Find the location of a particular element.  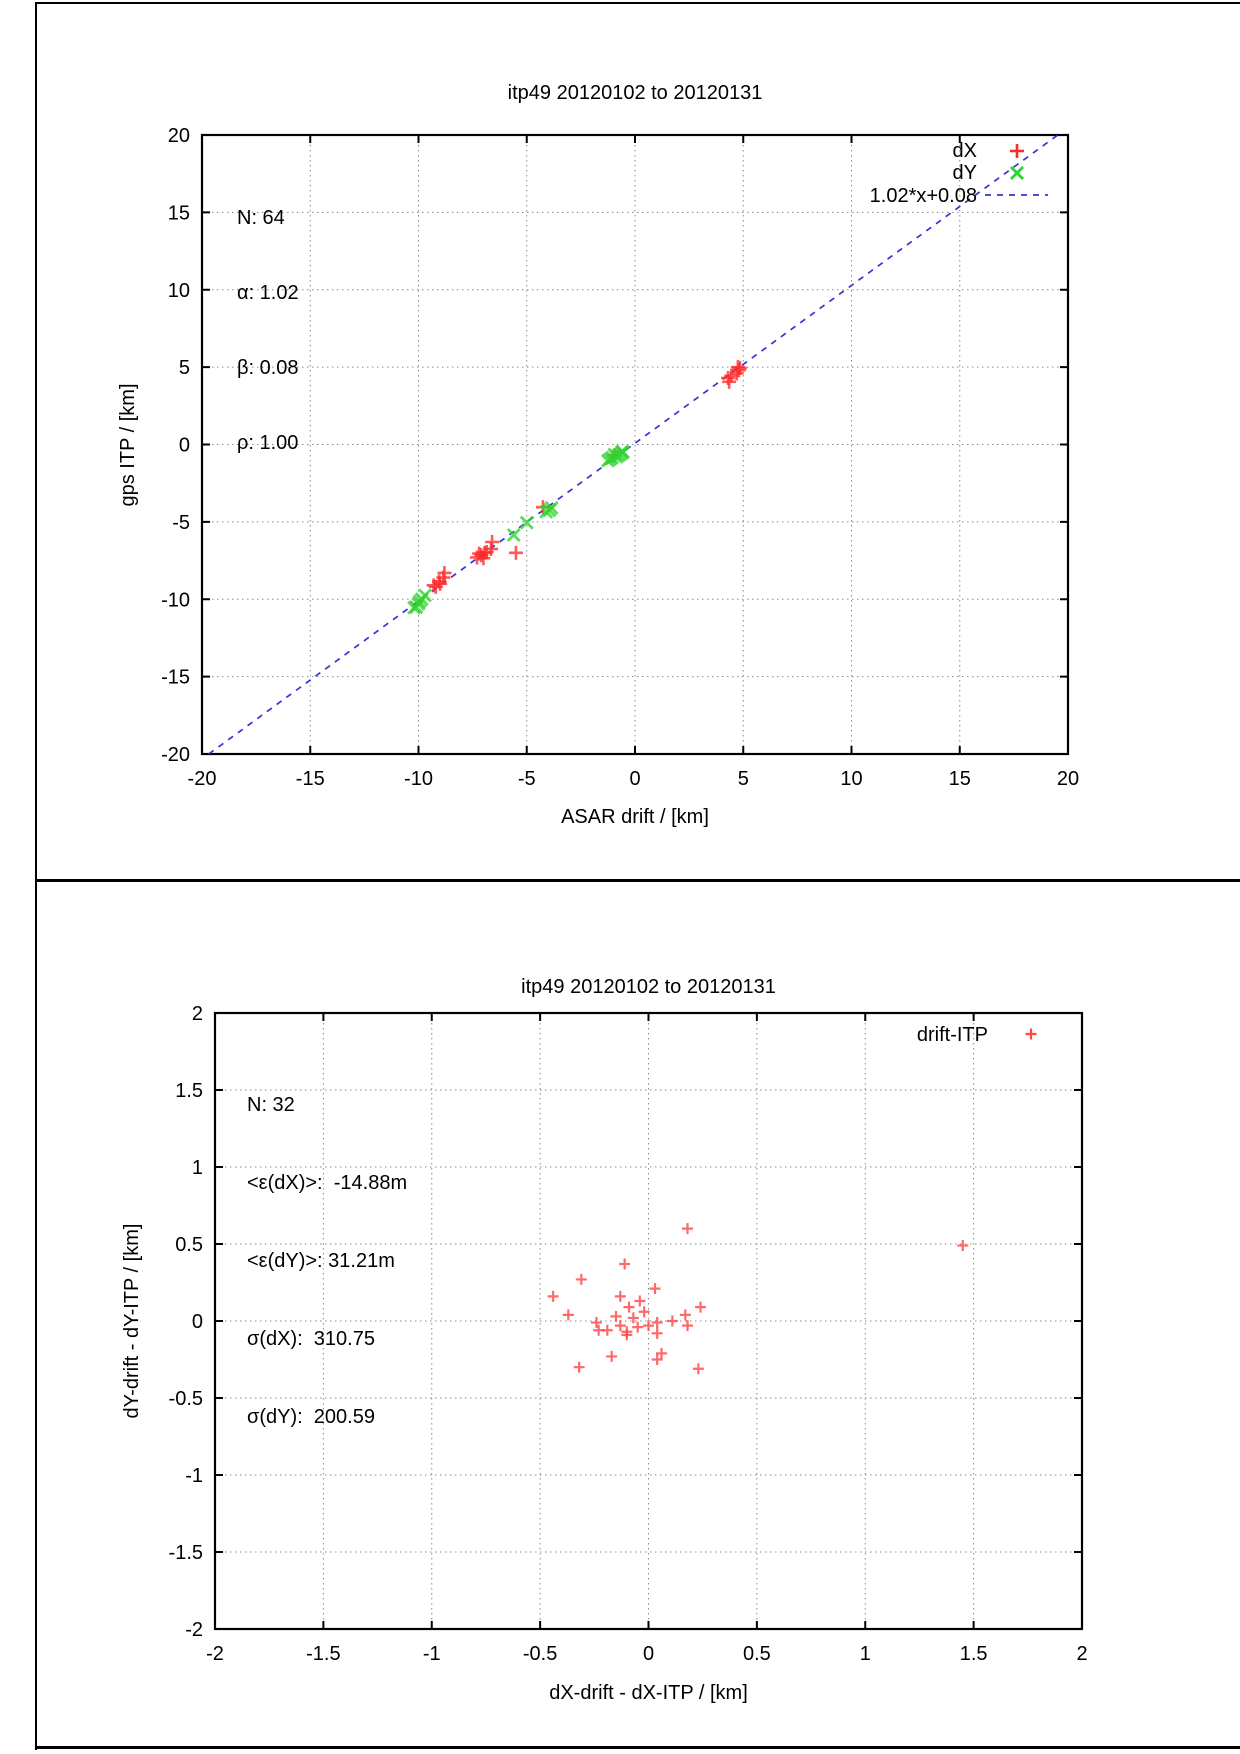

chart2-stat-eps-dy: <ε(dY)>: 31.21m is located at coordinates (321, 1261).